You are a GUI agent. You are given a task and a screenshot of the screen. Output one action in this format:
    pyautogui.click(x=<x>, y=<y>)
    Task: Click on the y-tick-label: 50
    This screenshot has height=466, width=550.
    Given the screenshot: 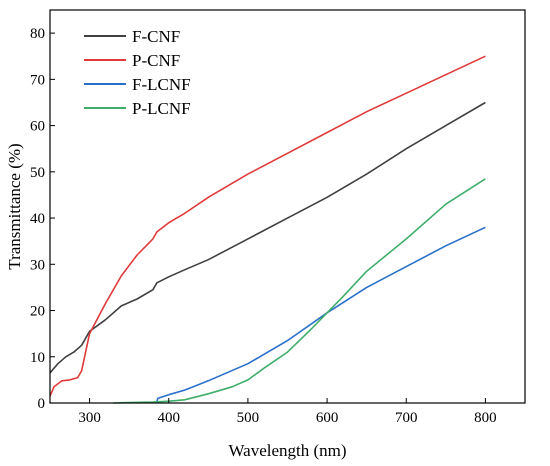 What is the action you would take?
    pyautogui.click(x=37, y=173)
    